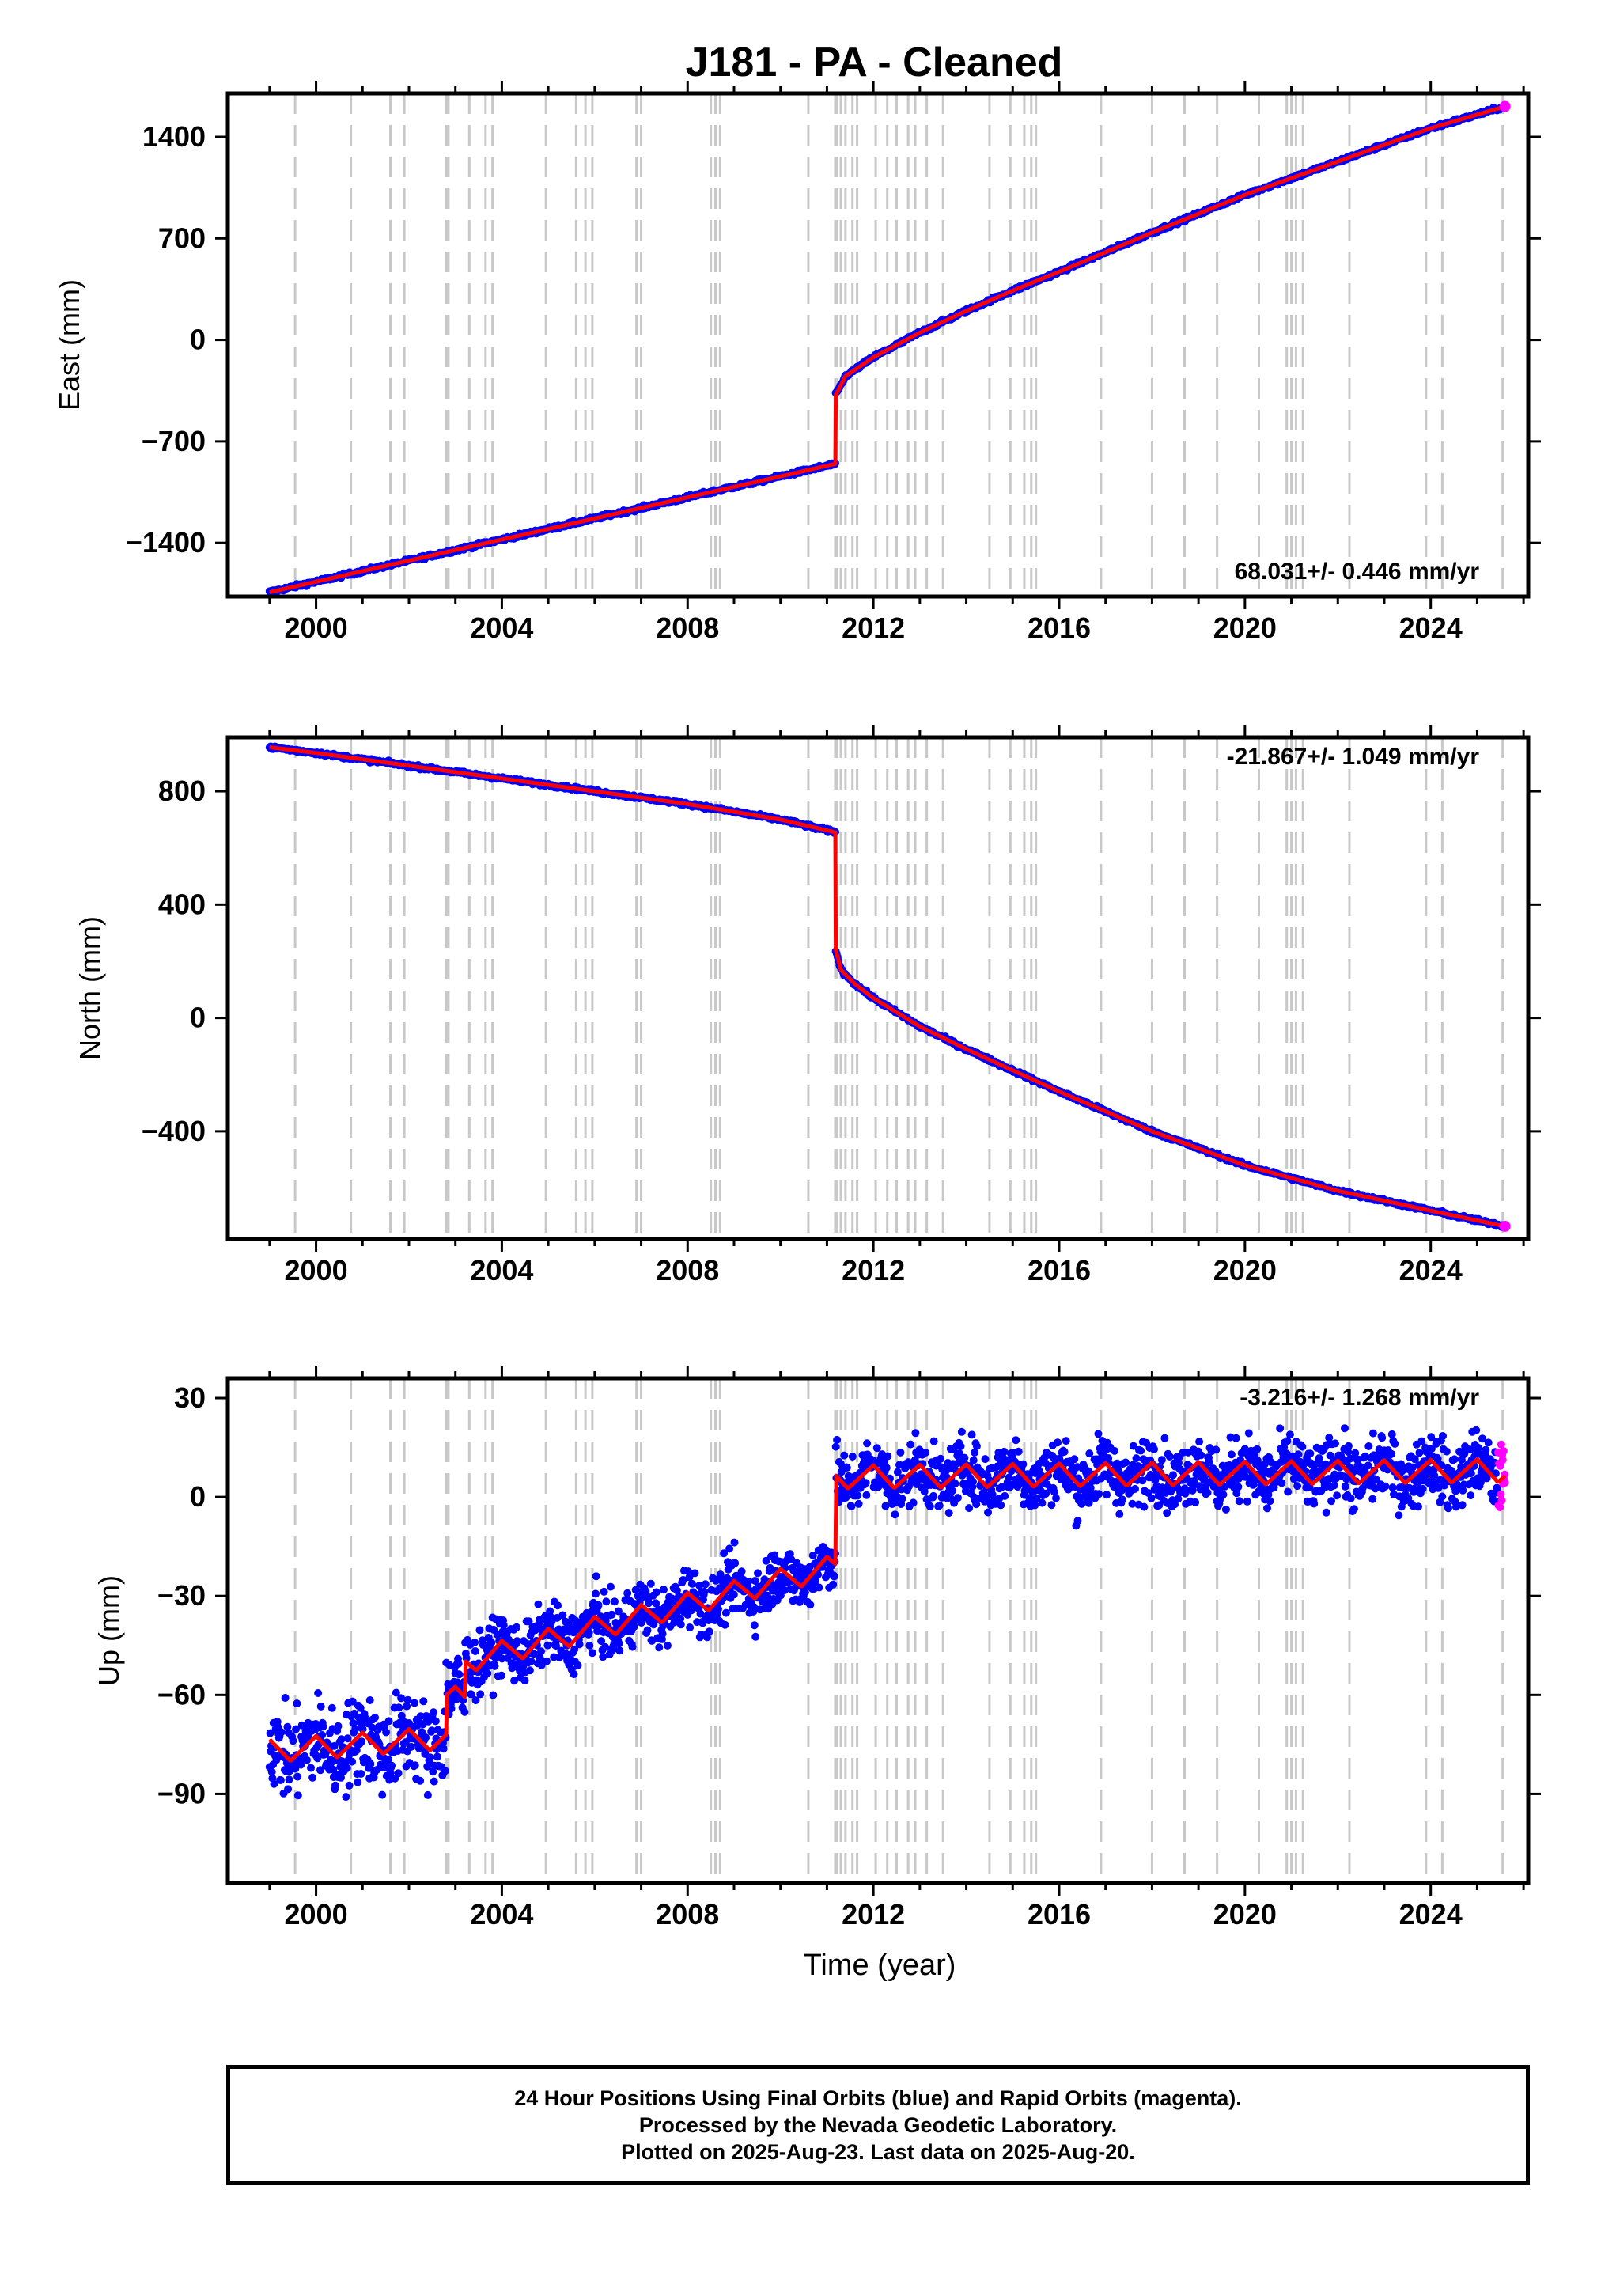  Describe the element at coordinates (182, 1793) in the screenshot. I see `y-tick-label: −90` at that location.